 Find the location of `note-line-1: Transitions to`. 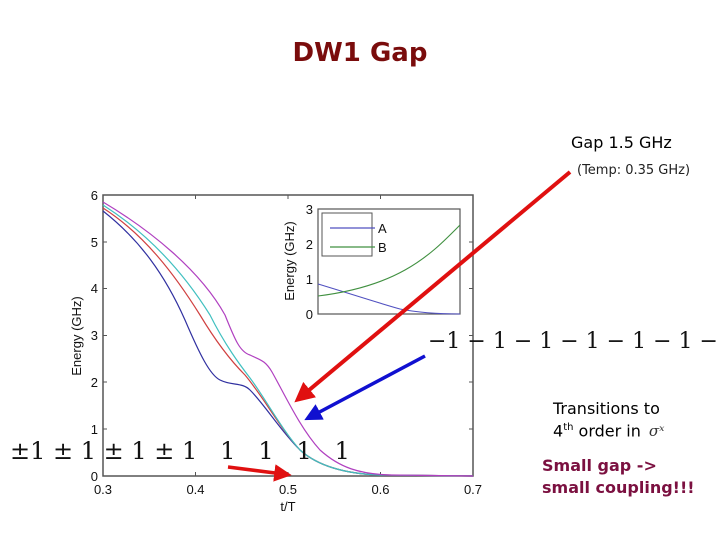

note-line-1: Transitions to is located at coordinates (606, 408).